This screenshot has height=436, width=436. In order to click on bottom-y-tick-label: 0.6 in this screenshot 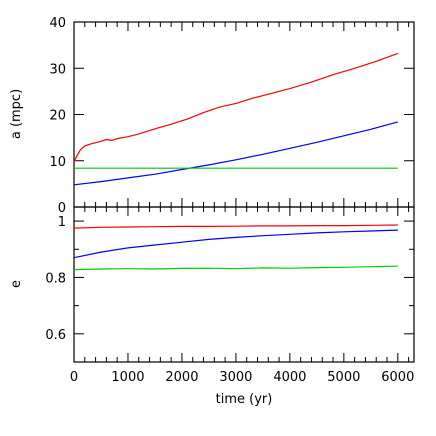, I will do `click(55, 335)`.